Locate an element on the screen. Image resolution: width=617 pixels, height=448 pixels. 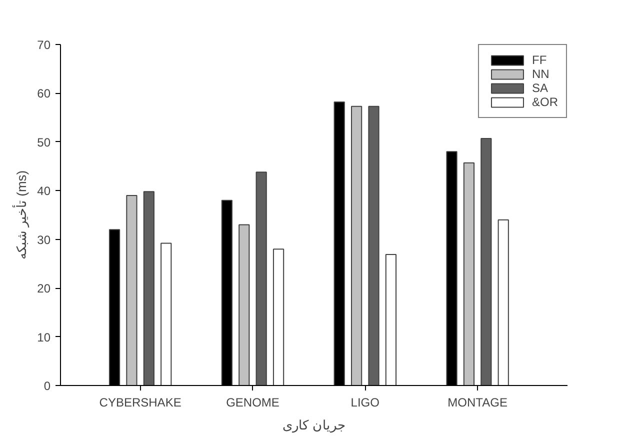
y-tick-label: 70 is located at coordinates (44, 45).